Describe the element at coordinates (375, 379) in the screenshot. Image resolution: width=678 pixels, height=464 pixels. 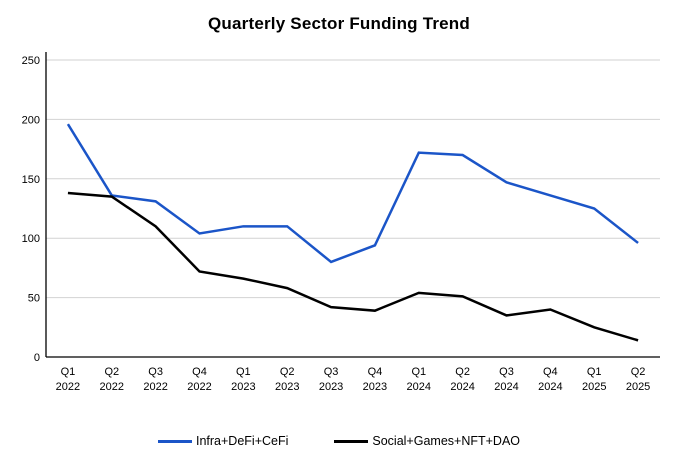
I see `x-tick-label: Q4 2023` at that location.